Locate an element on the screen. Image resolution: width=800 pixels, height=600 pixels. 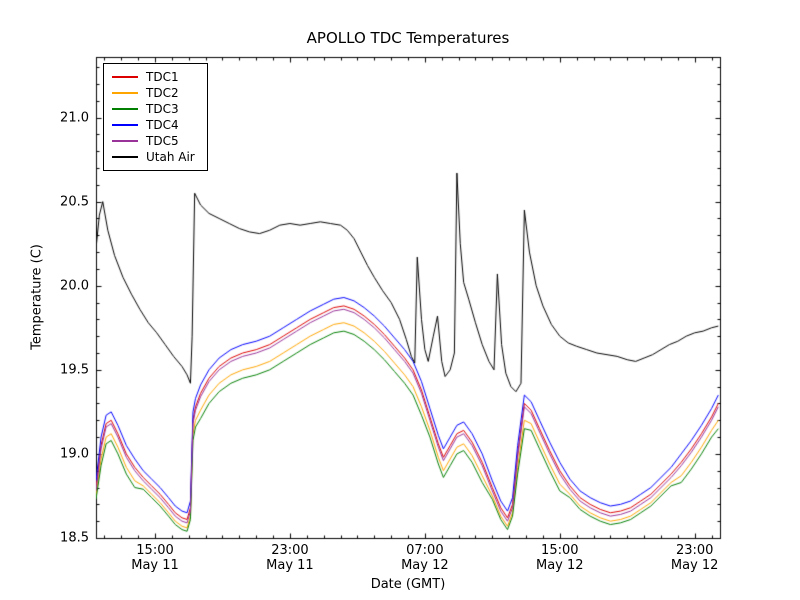
chart-title: APOLLO TDC Temperatures is located at coordinates (408, 38).